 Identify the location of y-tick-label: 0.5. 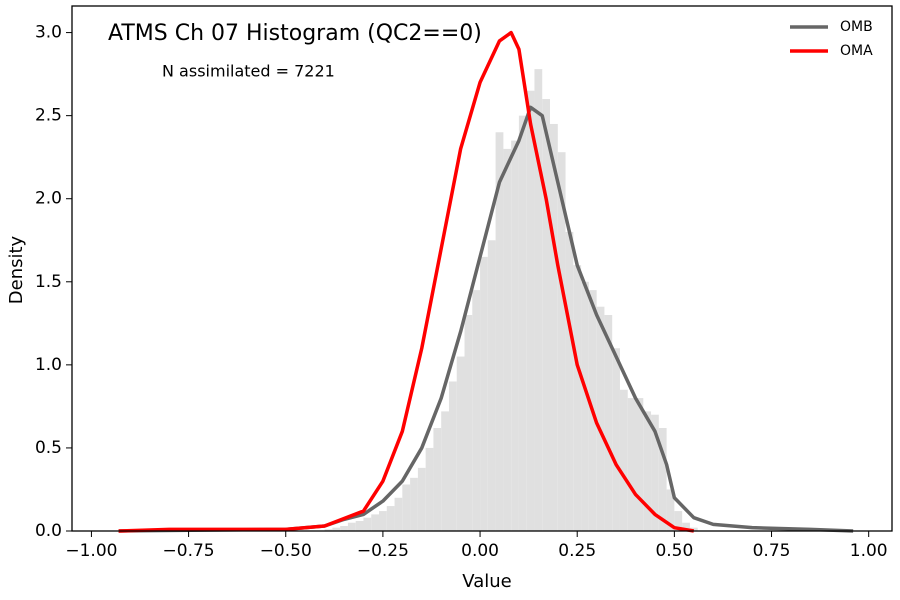
(48, 448).